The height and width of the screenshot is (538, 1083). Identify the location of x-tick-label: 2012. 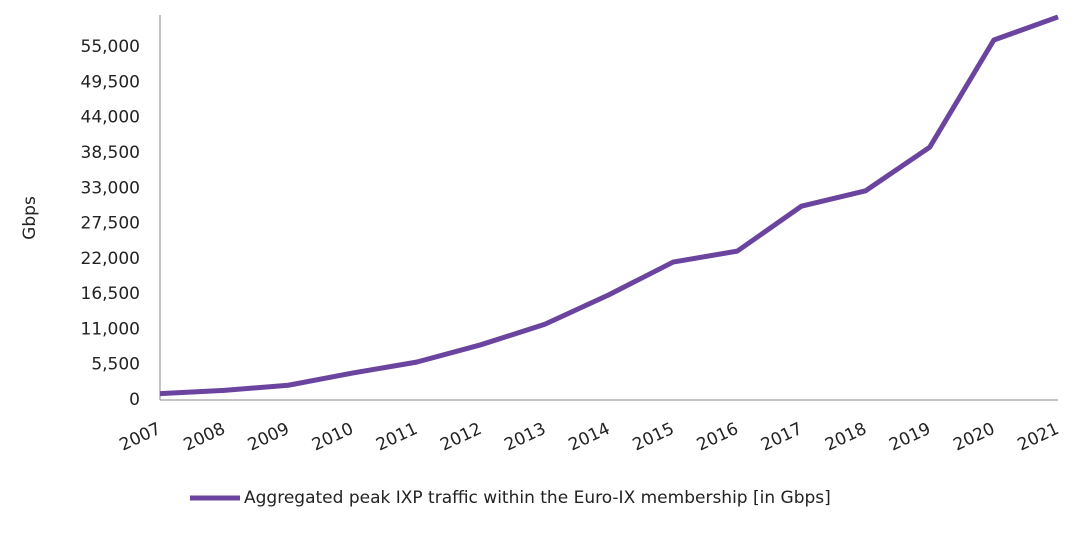
(461, 437).